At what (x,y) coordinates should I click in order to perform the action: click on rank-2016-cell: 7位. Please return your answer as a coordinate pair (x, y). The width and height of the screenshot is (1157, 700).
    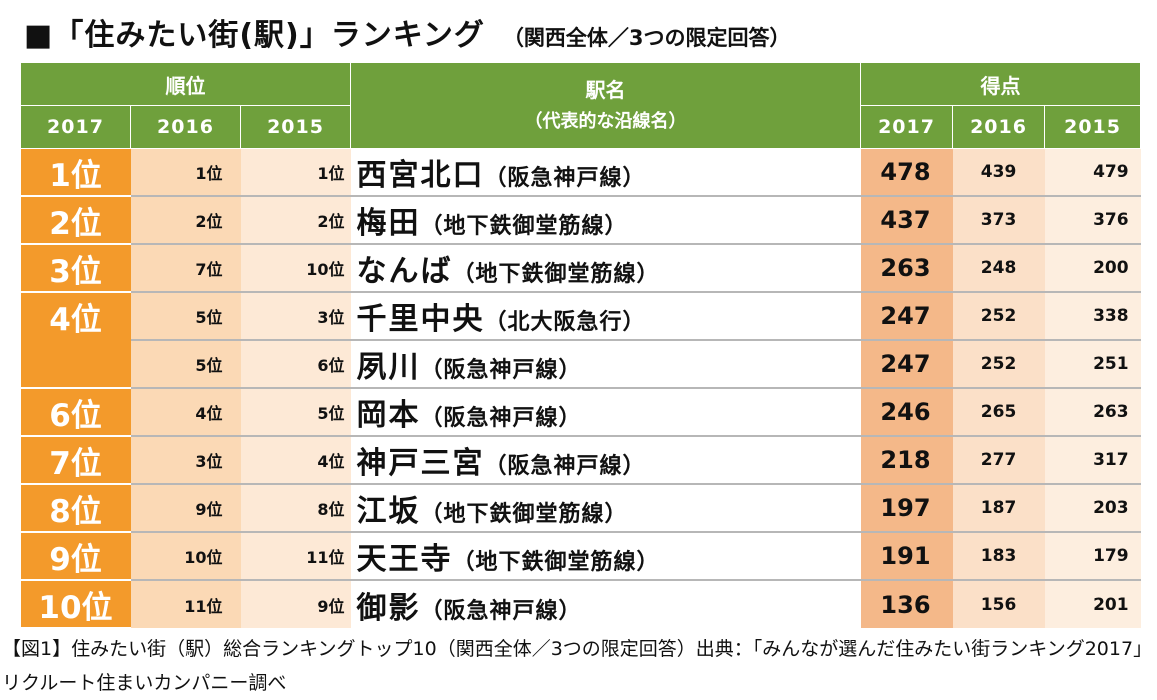
    Looking at the image, I should click on (185, 268).